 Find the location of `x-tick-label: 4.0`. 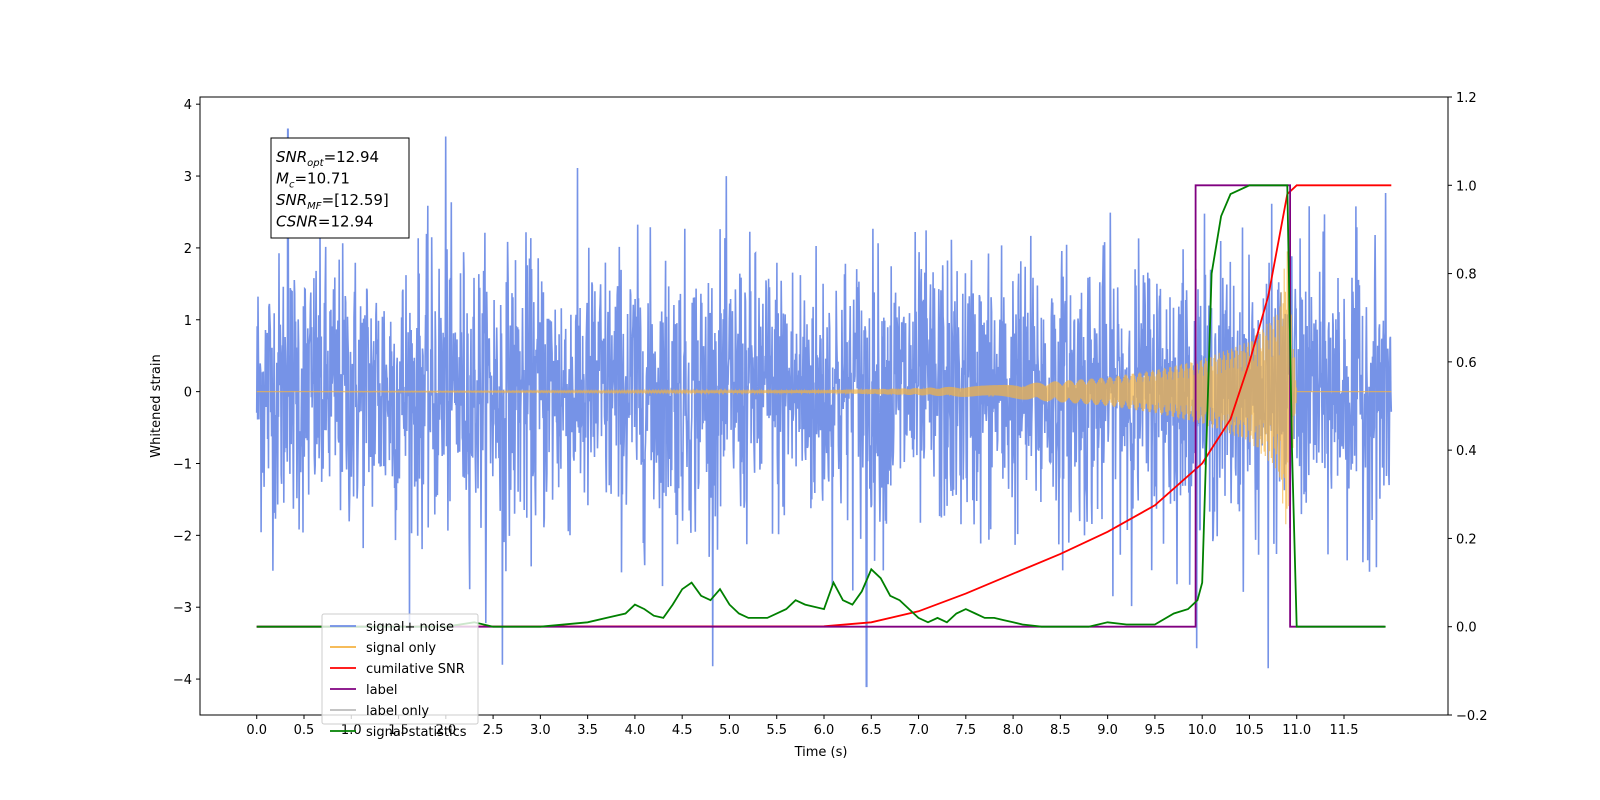

x-tick-label: 4.0 is located at coordinates (635, 730).